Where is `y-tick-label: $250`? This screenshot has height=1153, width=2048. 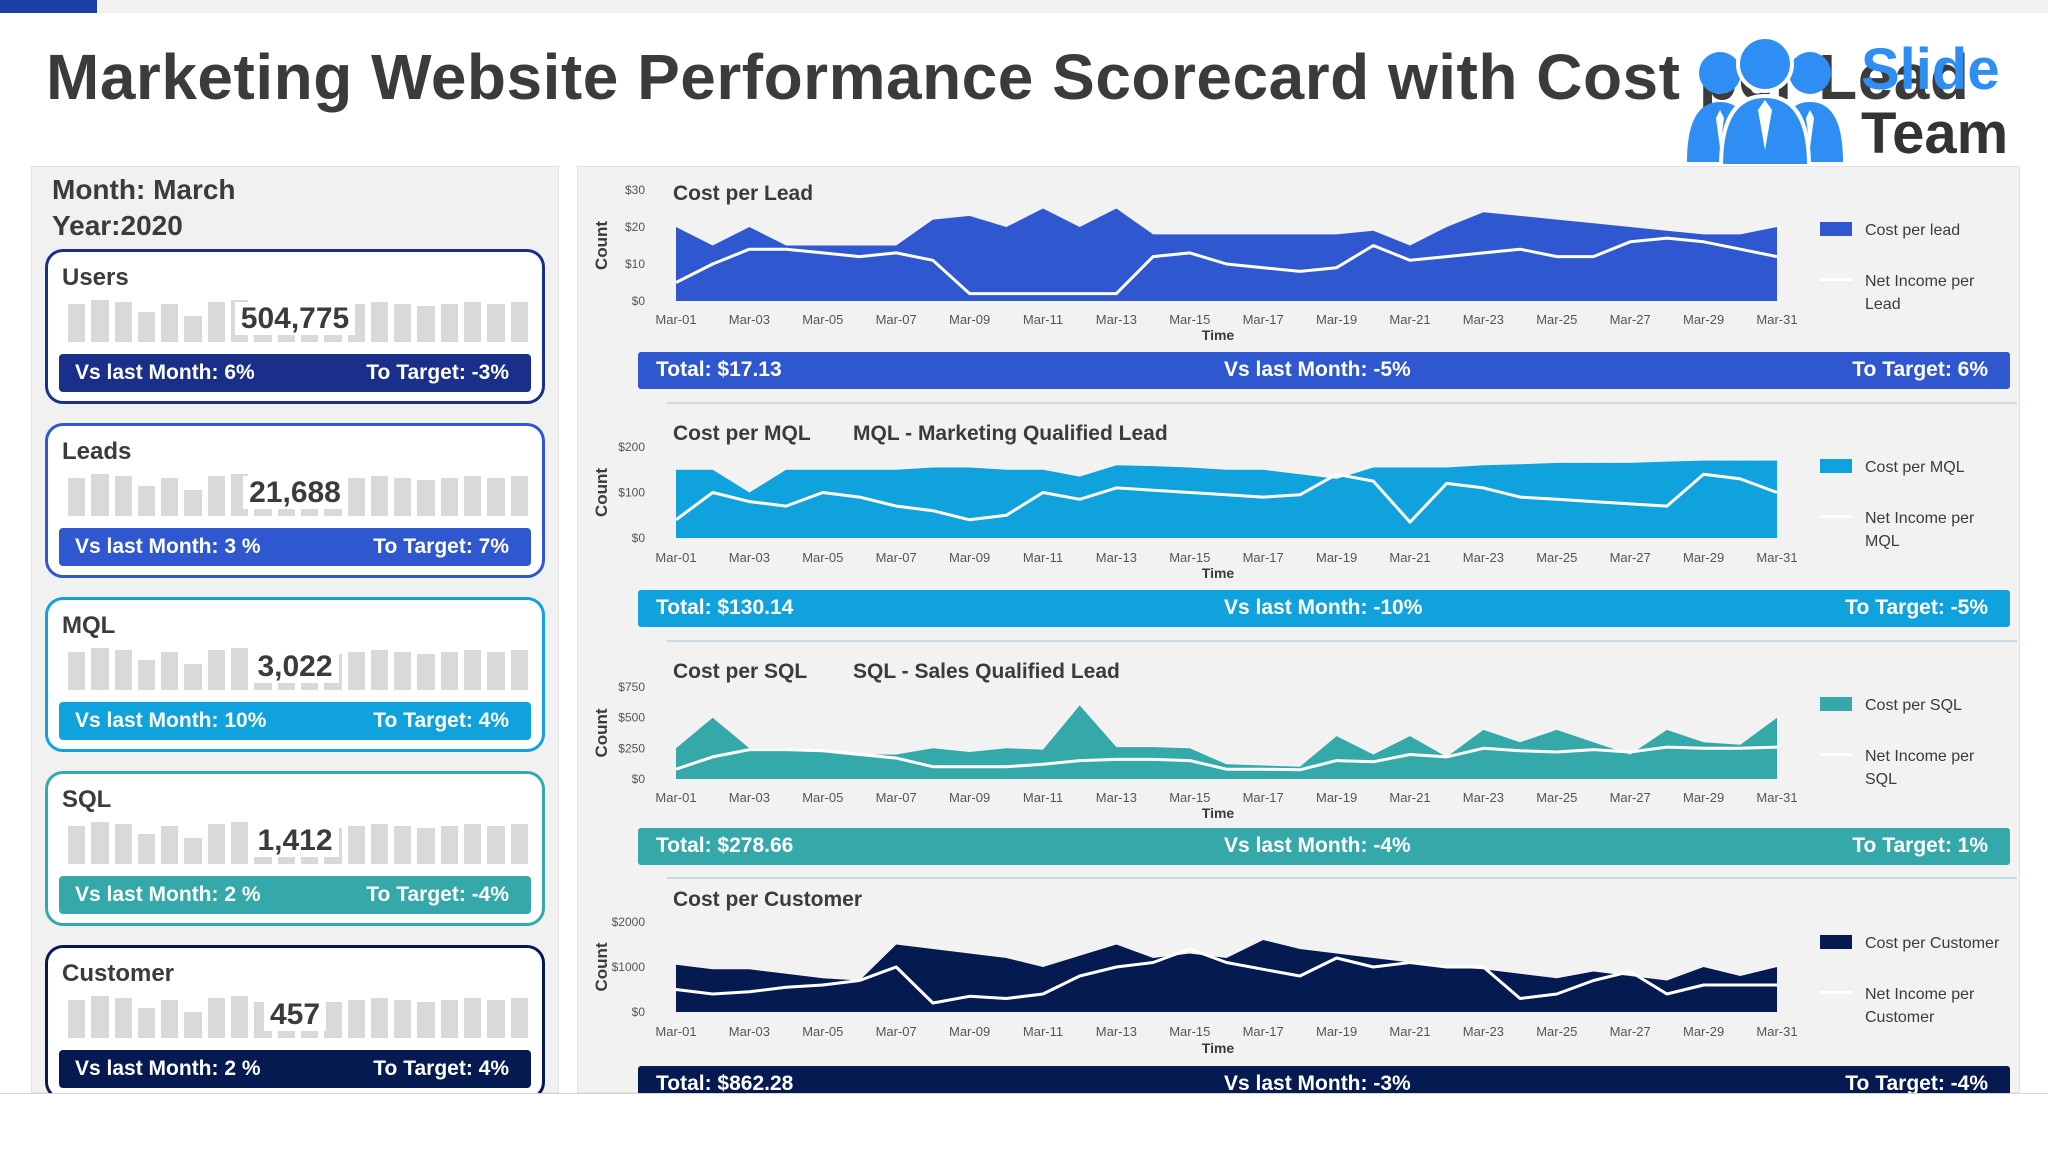 y-tick-label: $250 is located at coordinates (631, 748).